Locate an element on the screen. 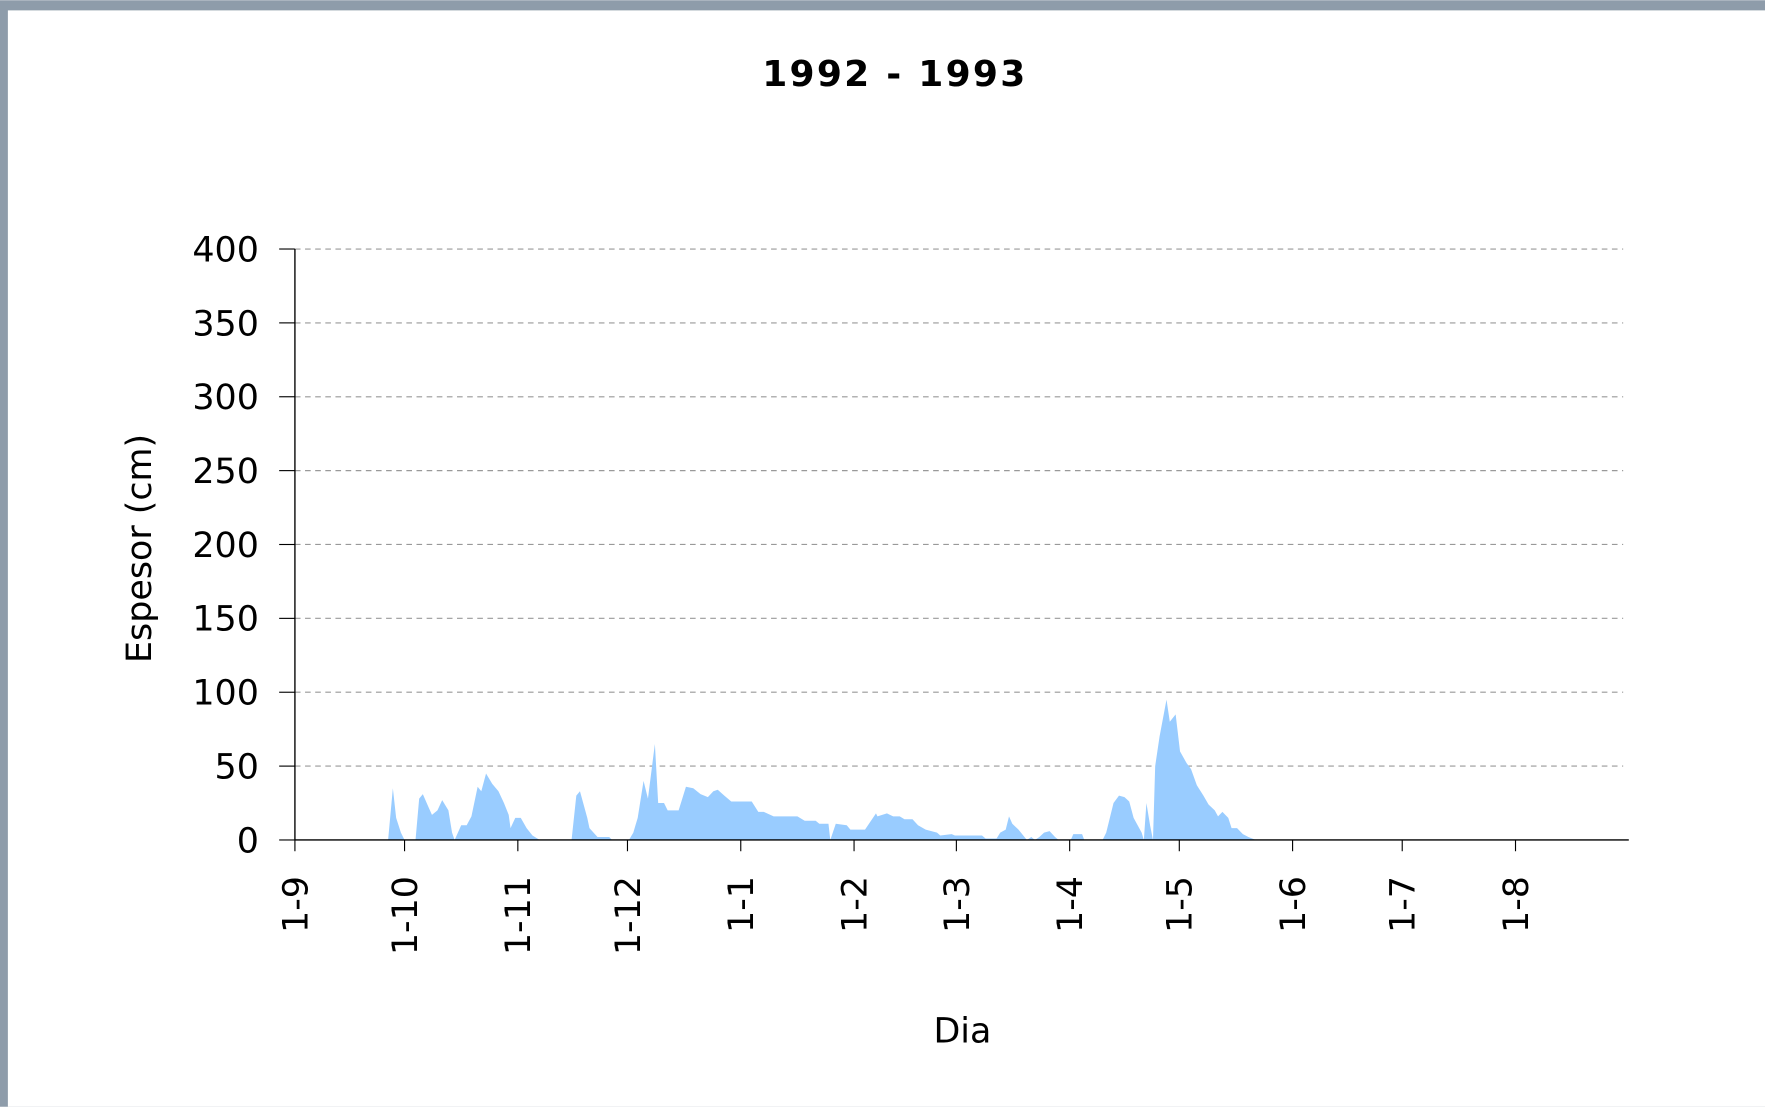 This screenshot has height=1107, width=1765. x-tick-label: 1-4 is located at coordinates (1071, 904).